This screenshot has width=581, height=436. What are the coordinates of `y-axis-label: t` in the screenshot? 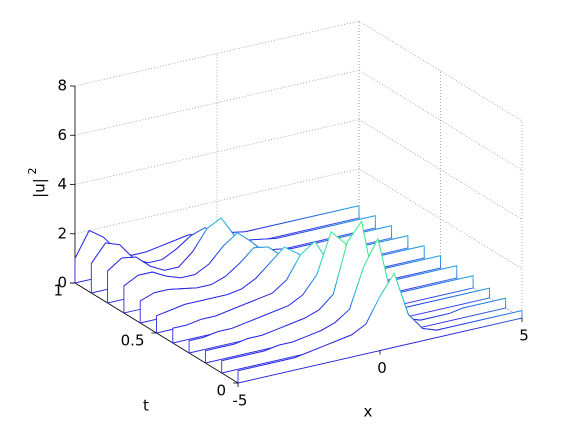 It's located at (146, 406).